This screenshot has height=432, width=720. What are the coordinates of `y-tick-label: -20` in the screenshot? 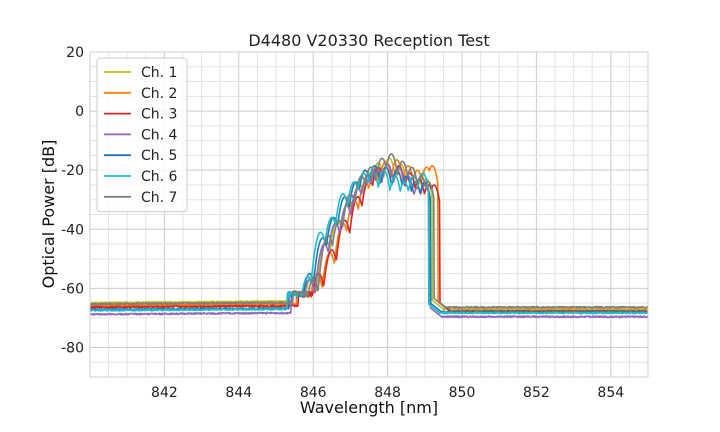 It's located at (72, 171).